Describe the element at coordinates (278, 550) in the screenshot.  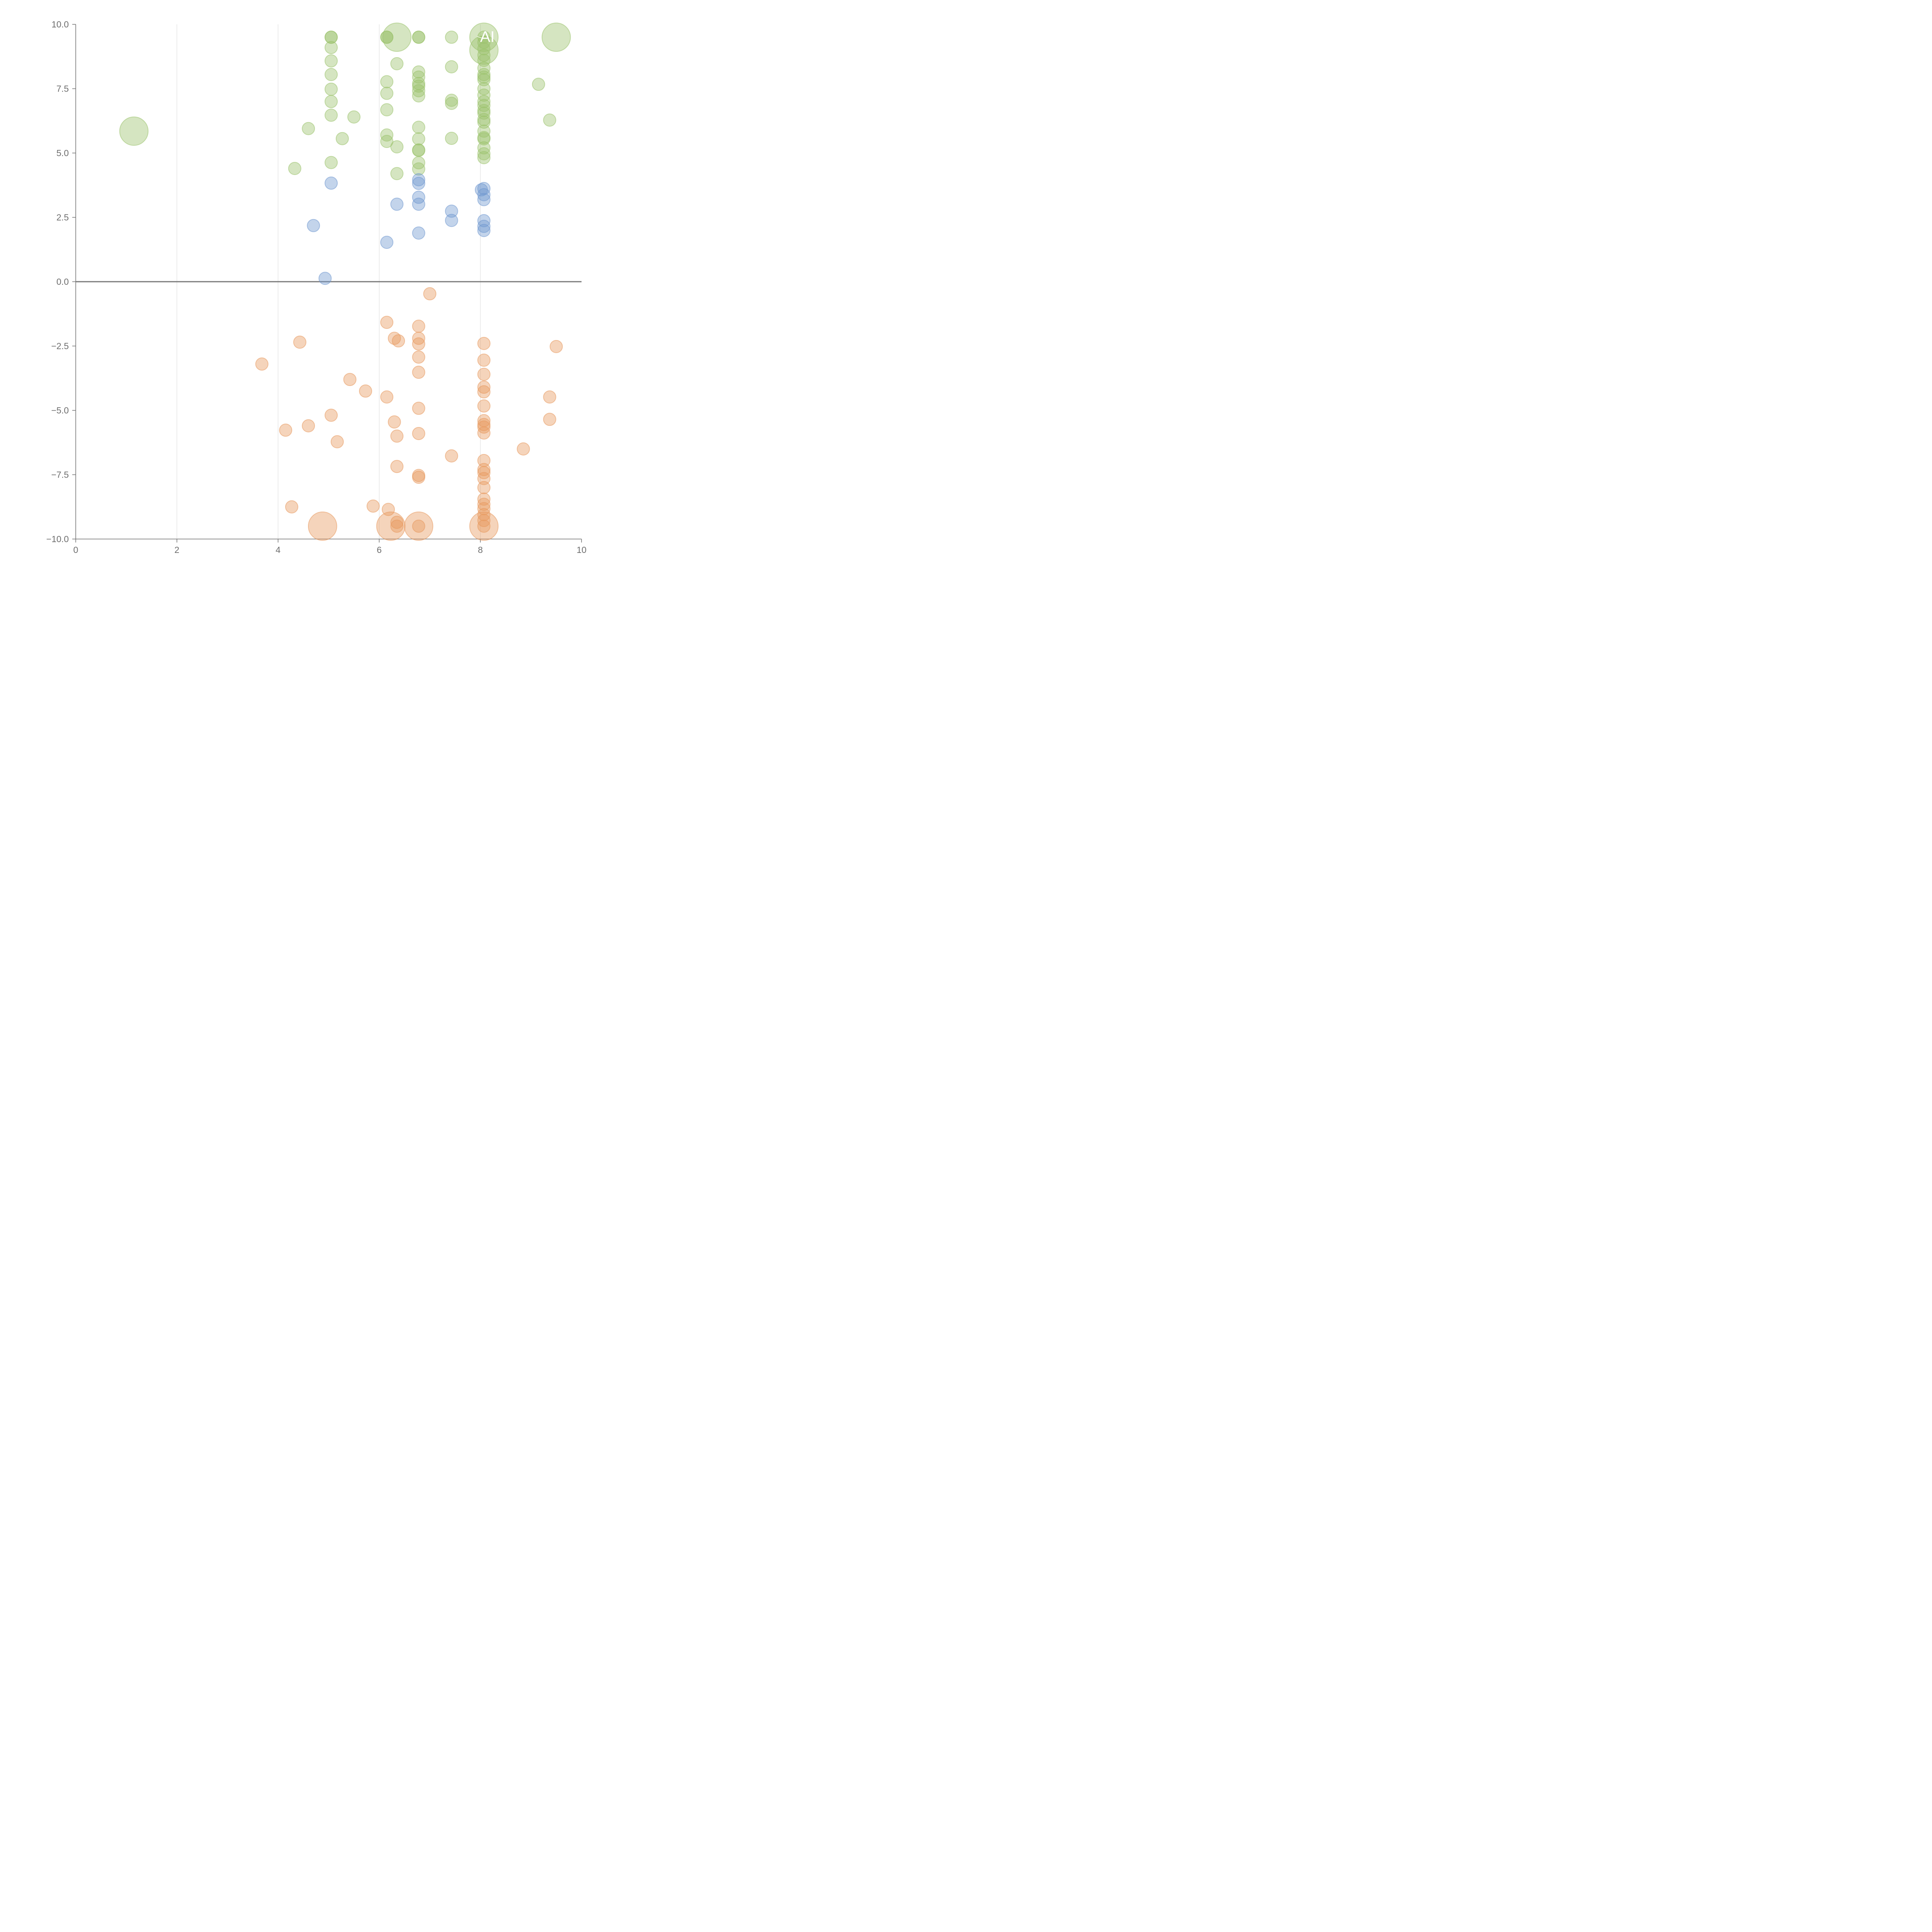
I see `x-tick-label: 4` at that location.